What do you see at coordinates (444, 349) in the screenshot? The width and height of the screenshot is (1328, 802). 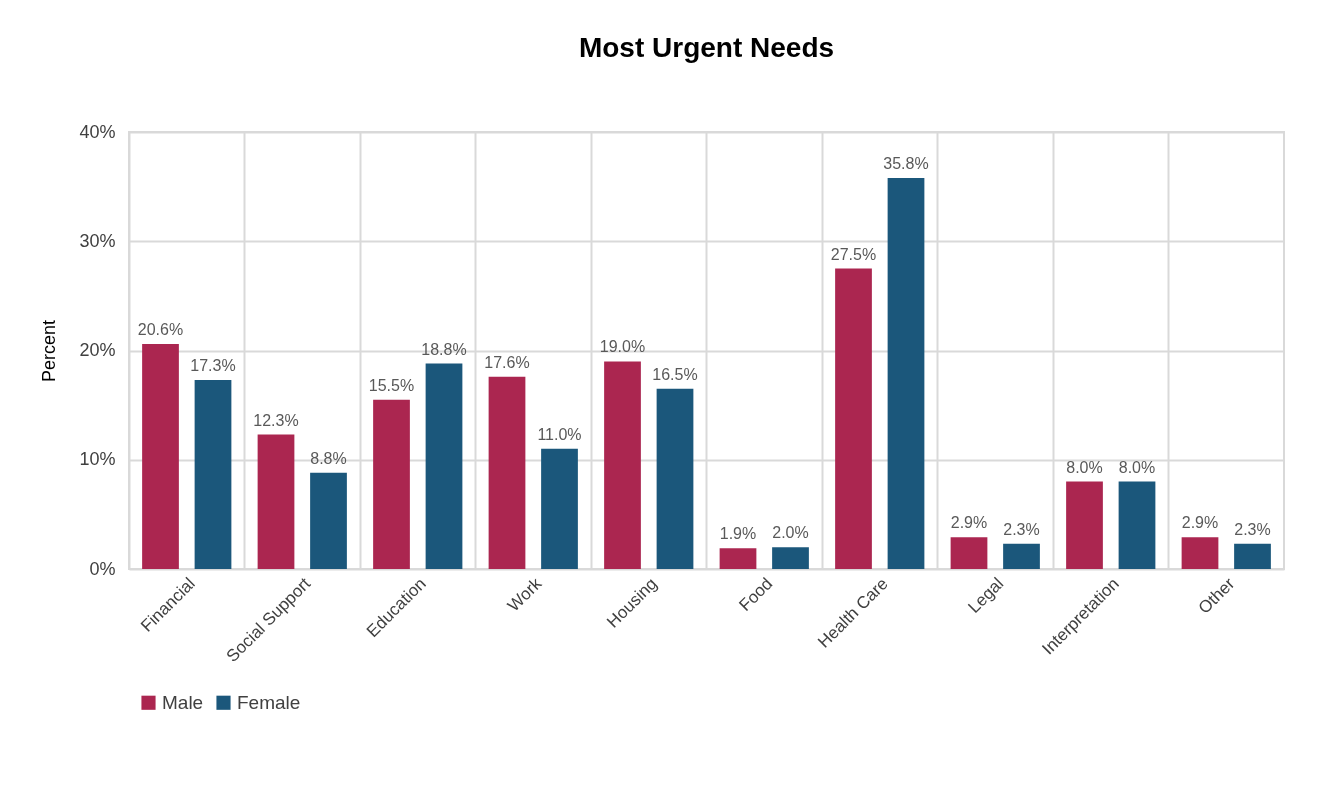 I see `data-label: 18.8%` at bounding box center [444, 349].